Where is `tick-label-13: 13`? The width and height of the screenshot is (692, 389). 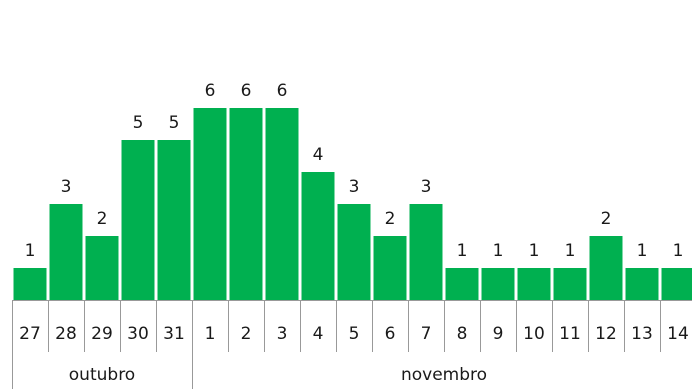 tick-label-13: 13 is located at coordinates (642, 334).